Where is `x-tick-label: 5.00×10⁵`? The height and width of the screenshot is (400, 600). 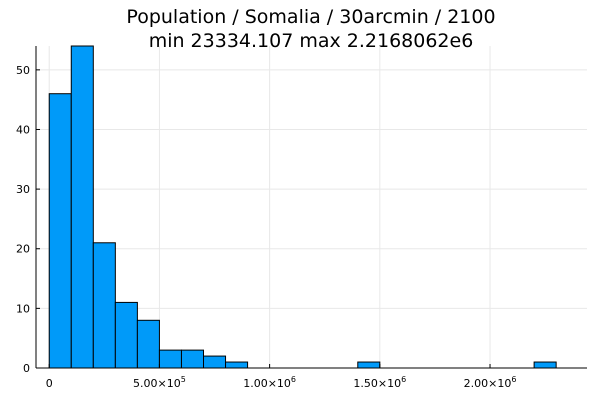 x-tick-label: 5.00×10⁵ is located at coordinates (159, 382).